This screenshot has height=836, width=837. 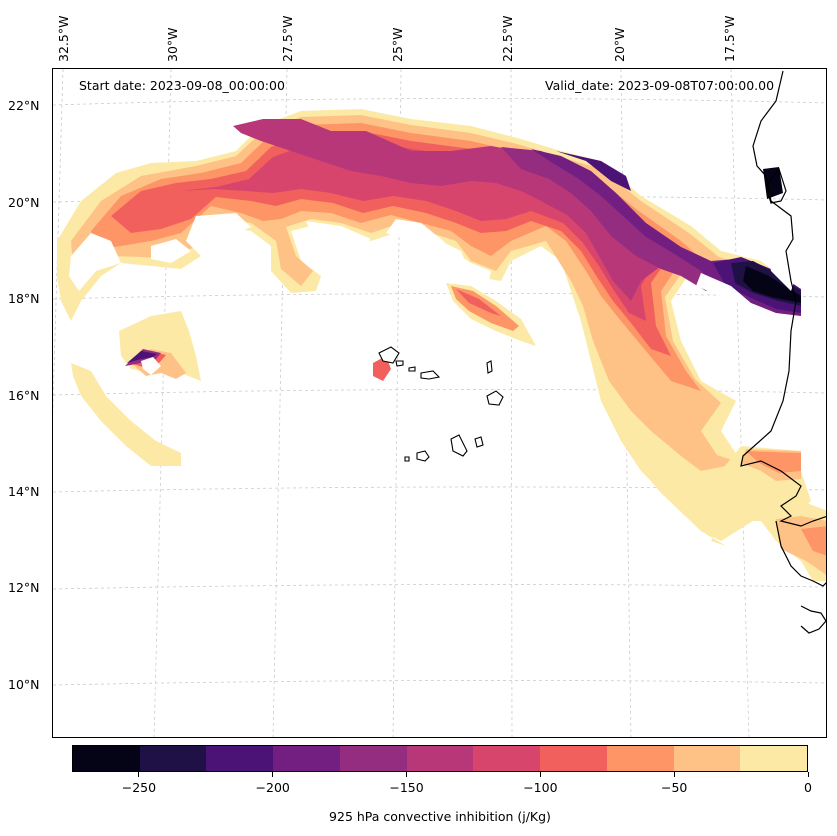 I want to click on latitude-label: 10°N, so click(x=24, y=684).